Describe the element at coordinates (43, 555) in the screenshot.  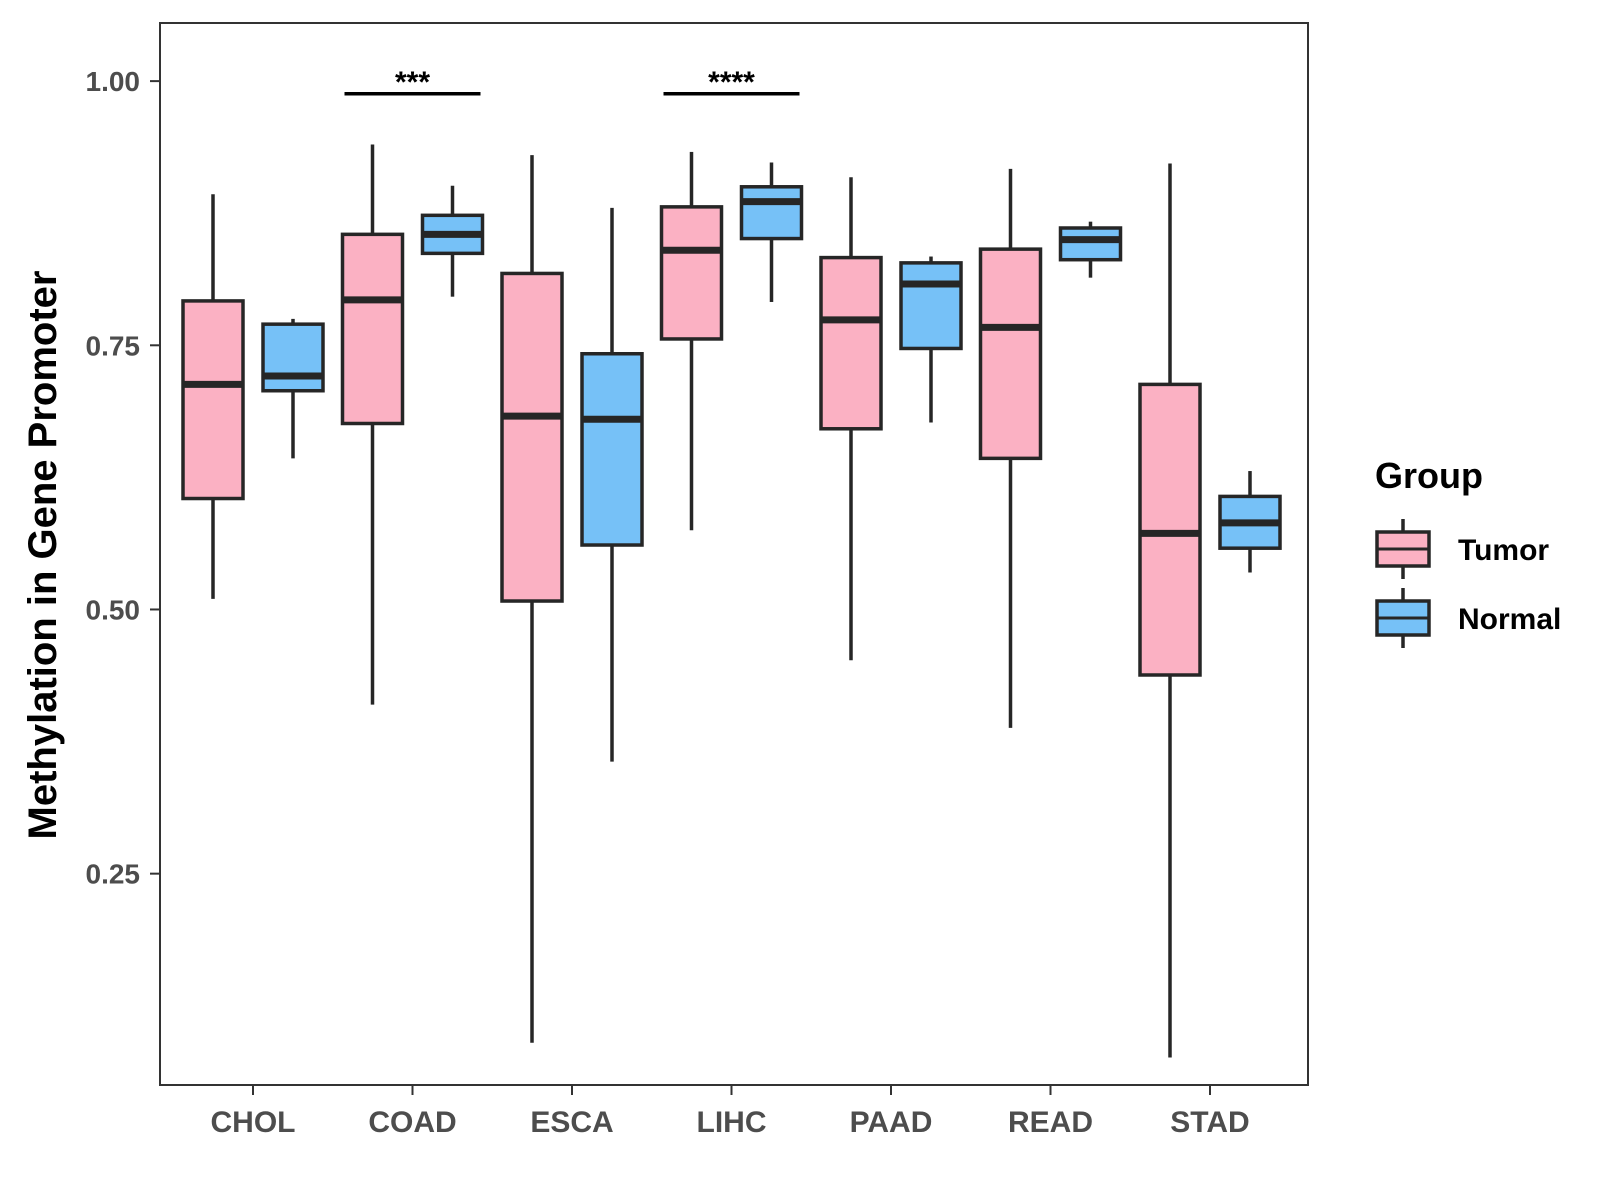
I see `y-axis-title: Methylation in Gene Promoter` at that location.